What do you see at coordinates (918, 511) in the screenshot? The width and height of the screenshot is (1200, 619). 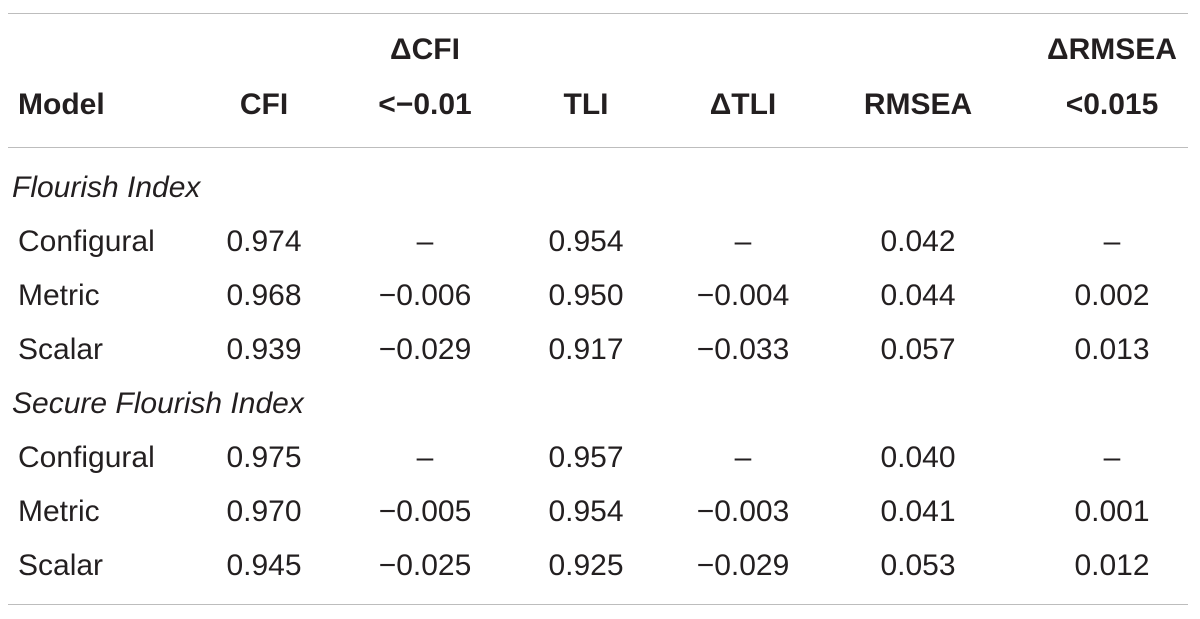 I see `cell-rmsea: 0.041` at bounding box center [918, 511].